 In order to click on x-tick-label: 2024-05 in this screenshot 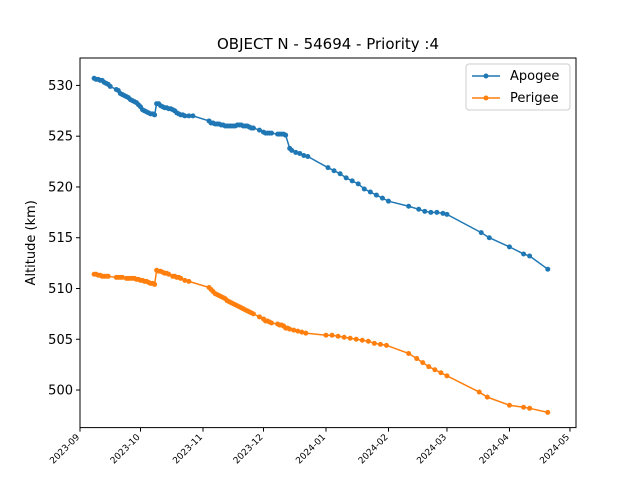, I will do `click(555, 450)`.